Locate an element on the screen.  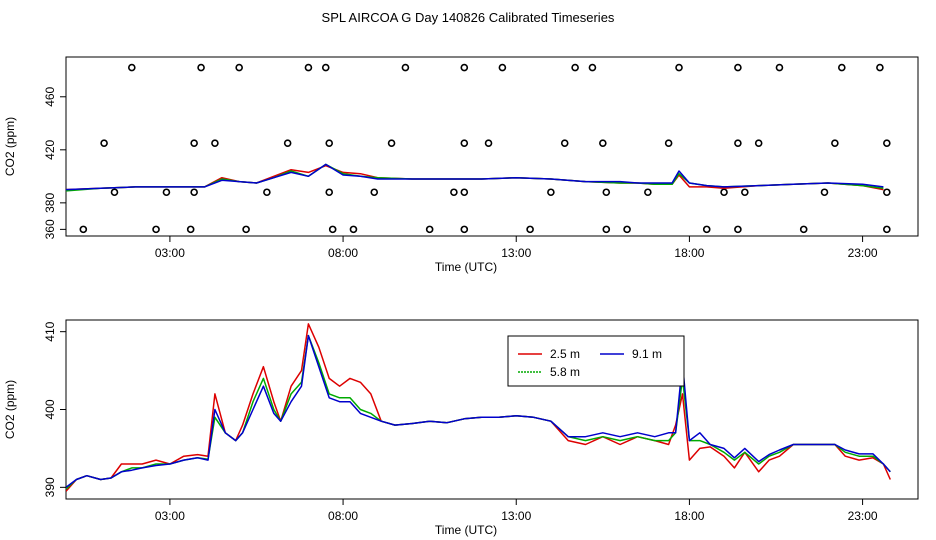
bottom-x-tick-label: 23:00 is located at coordinates (863, 516).